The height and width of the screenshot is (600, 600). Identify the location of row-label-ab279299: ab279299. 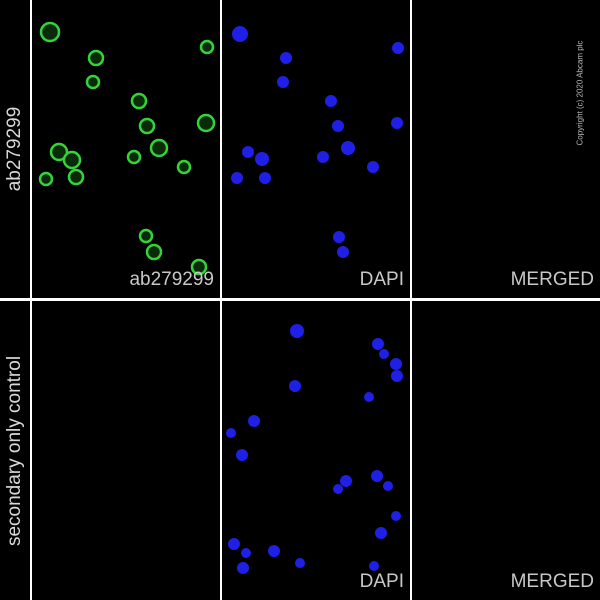
(15, 149).